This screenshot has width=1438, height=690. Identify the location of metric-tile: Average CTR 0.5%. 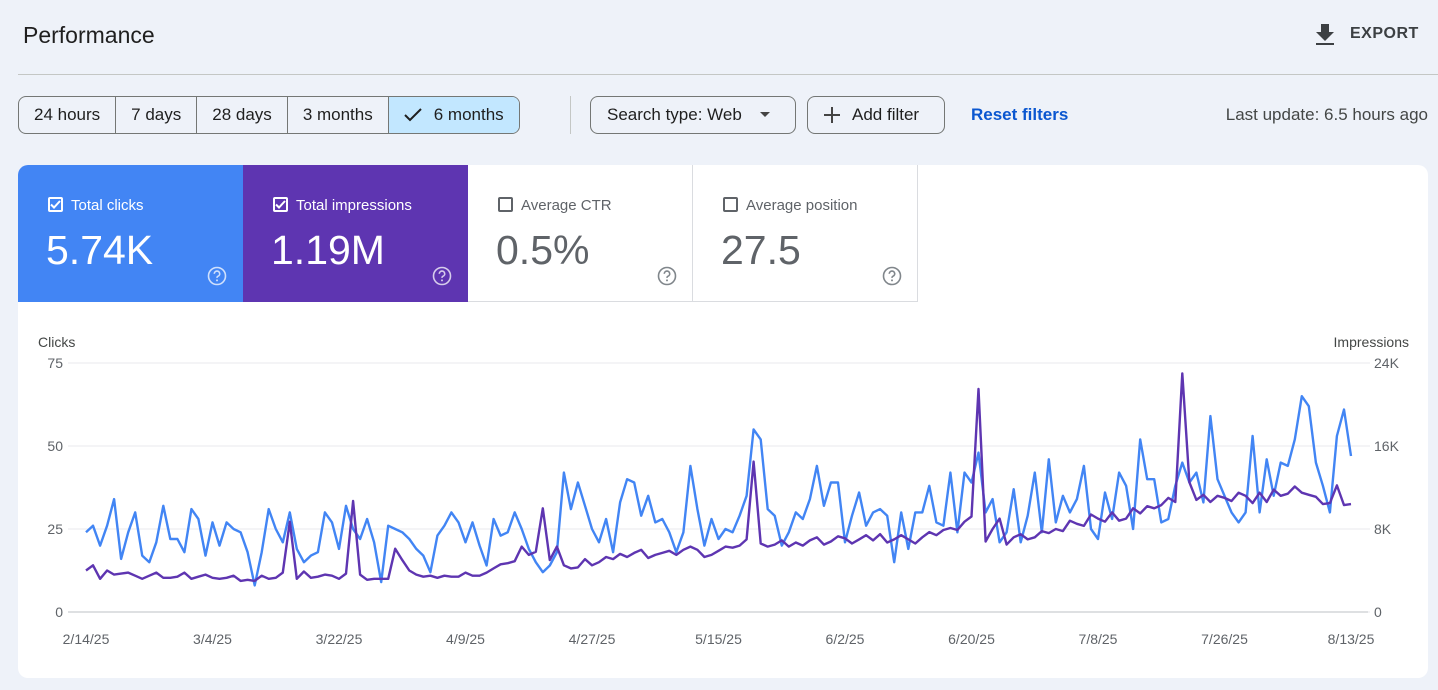
(580, 233).